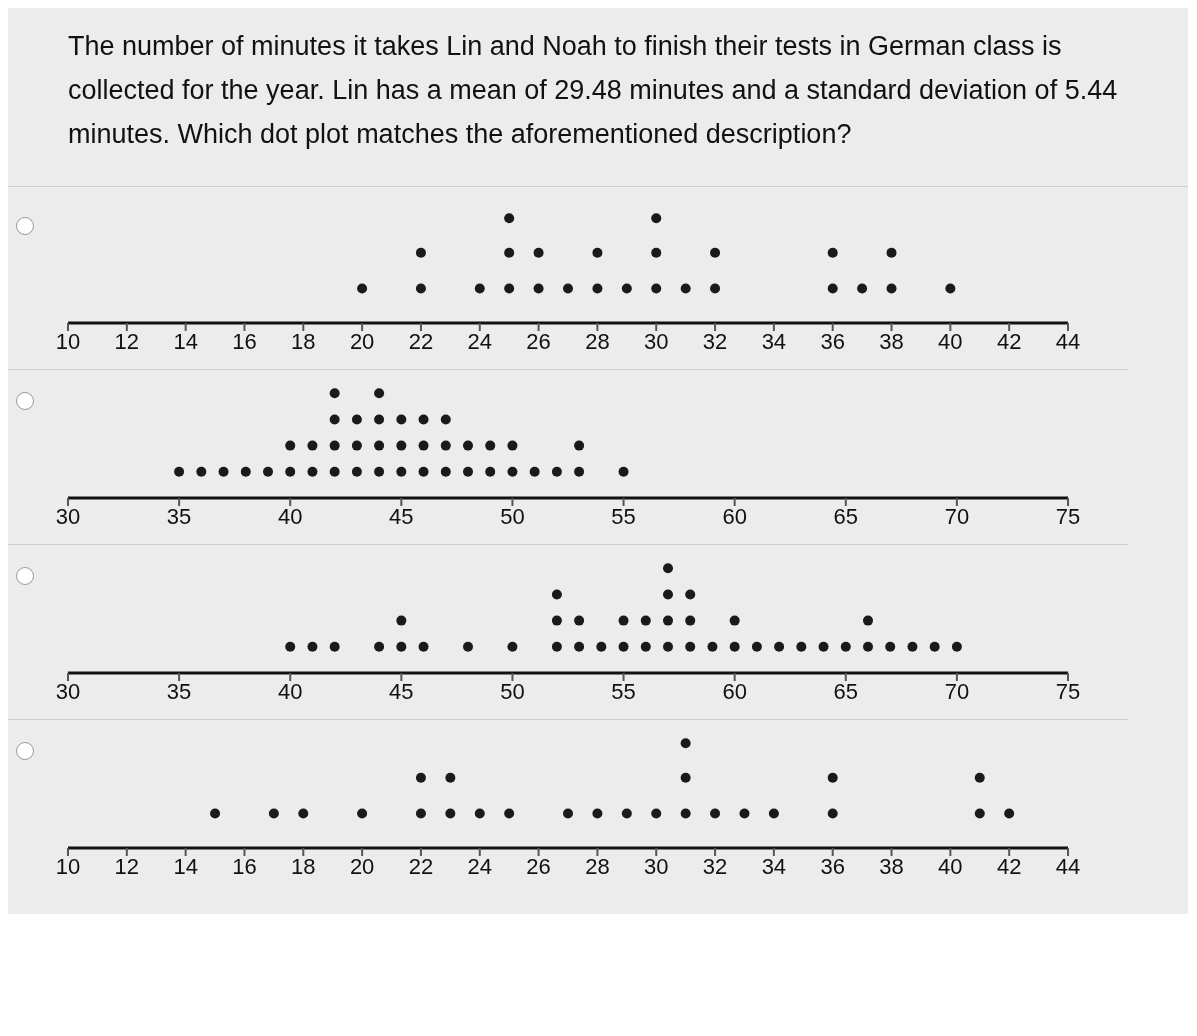 This screenshot has width=1197, height=1036. Describe the element at coordinates (244, 341) in the screenshot. I see `x-tick-label: 16` at that location.